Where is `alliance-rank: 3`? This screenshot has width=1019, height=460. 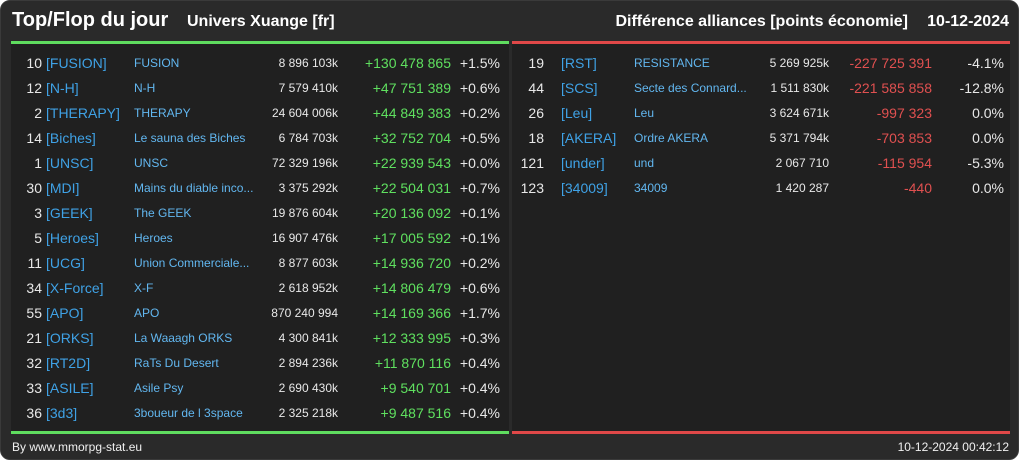
alliance-rank: 3 is located at coordinates (38, 213).